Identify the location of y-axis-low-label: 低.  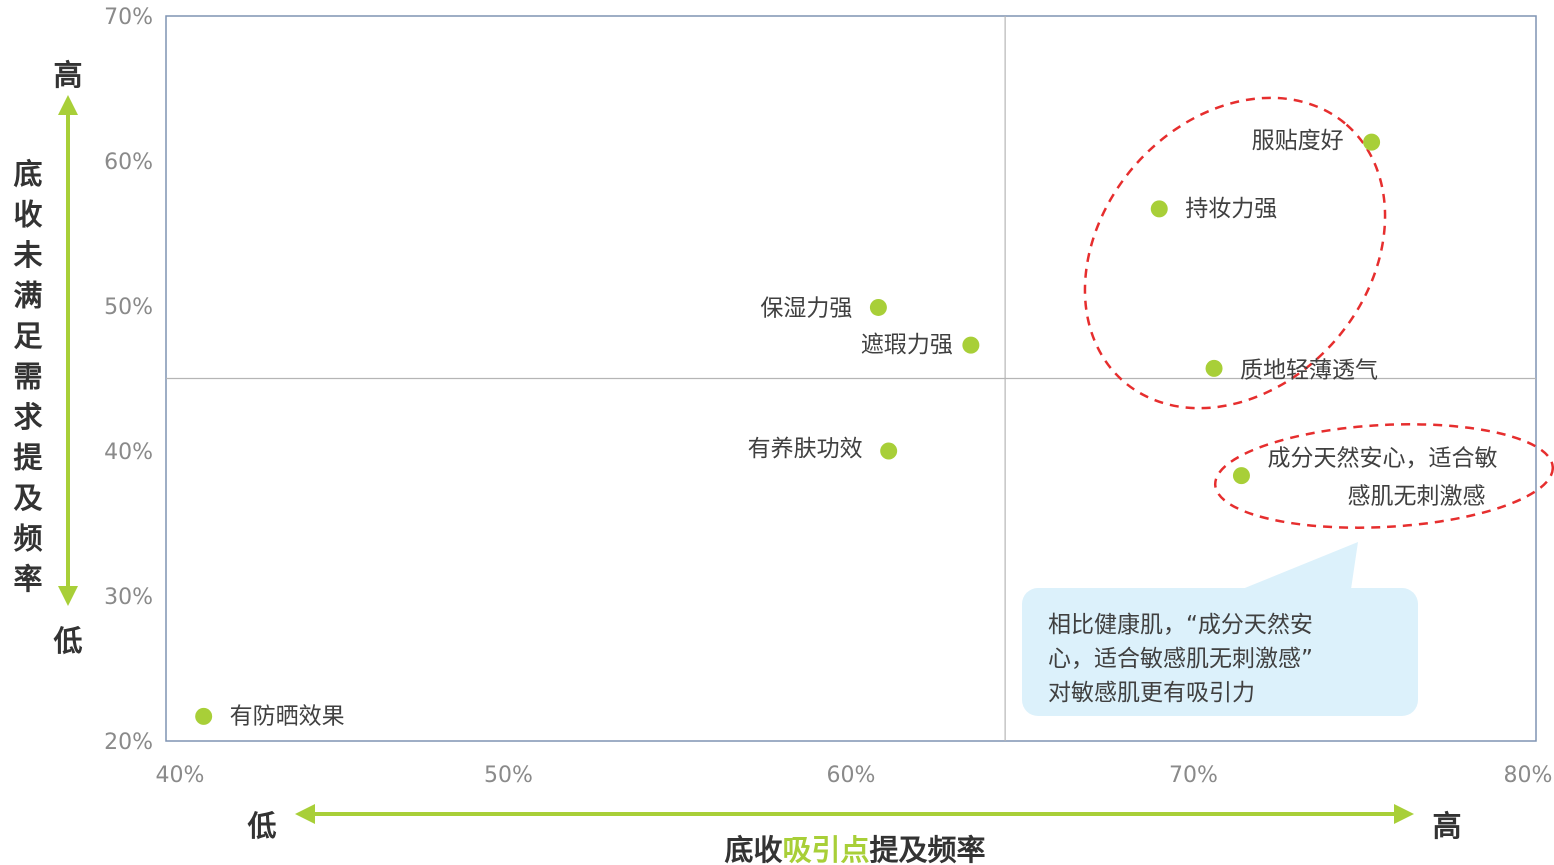
(67, 641).